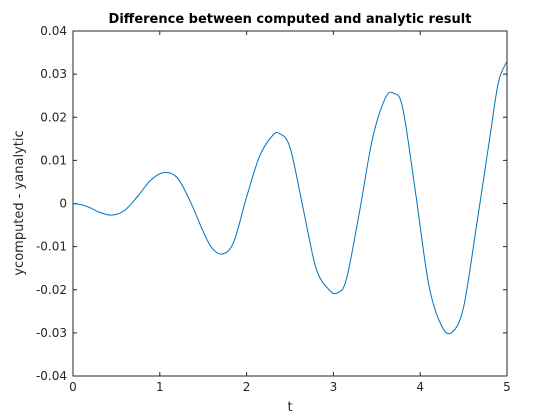  Describe the element at coordinates (51, 247) in the screenshot. I see `y-tick-label: -0.01` at that location.